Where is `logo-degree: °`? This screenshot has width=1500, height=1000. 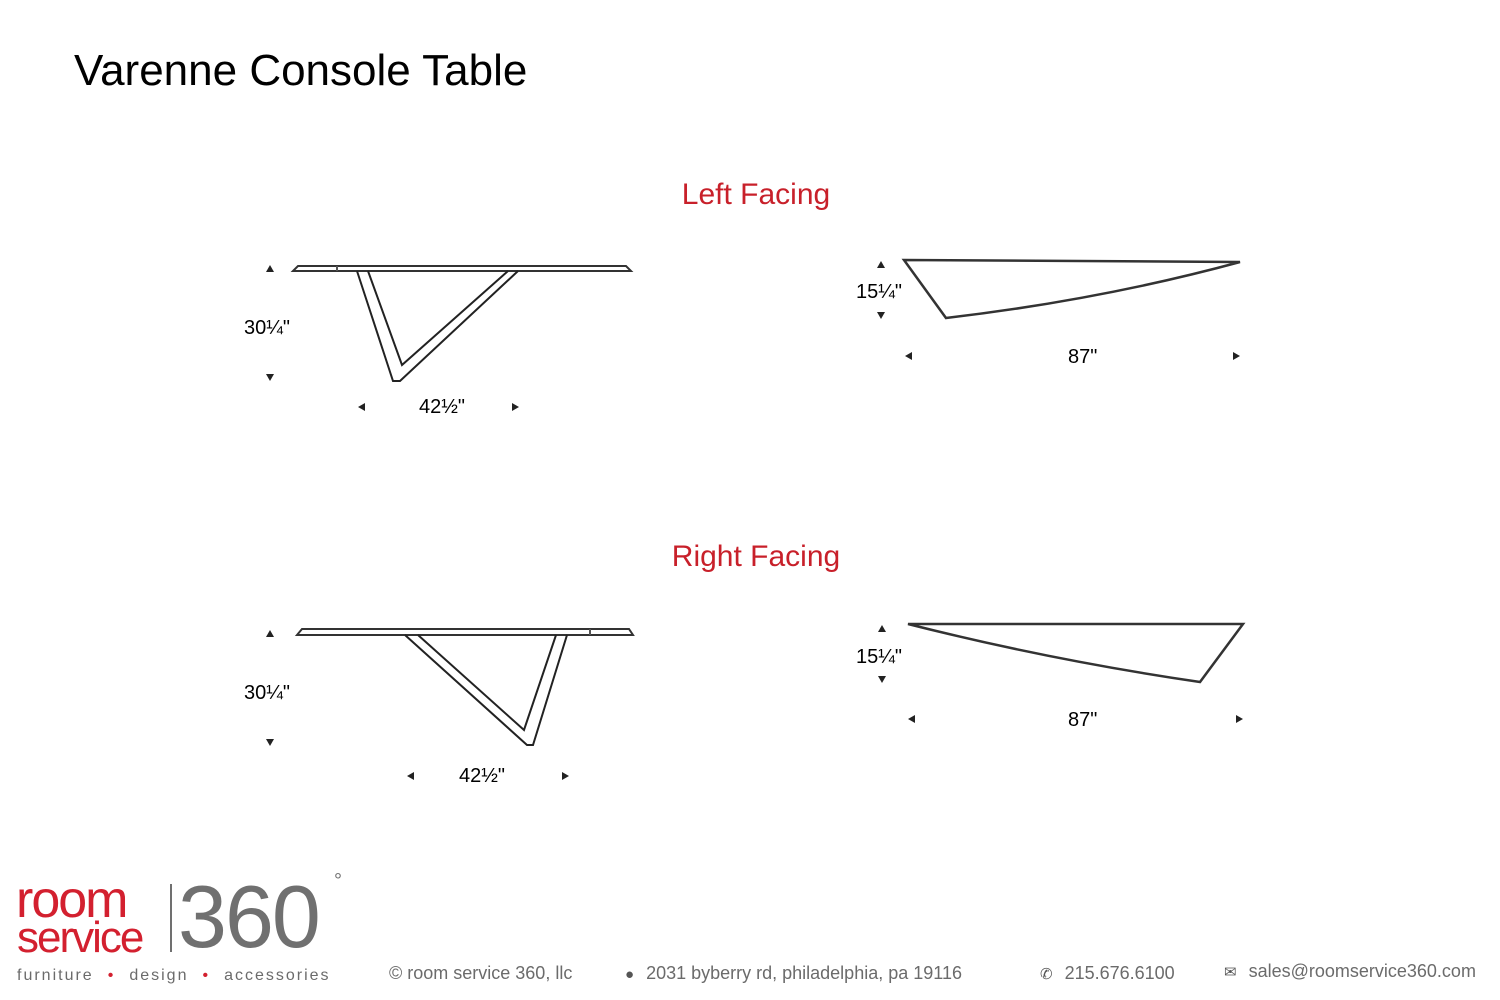
logo-degree: ° is located at coordinates (338, 881).